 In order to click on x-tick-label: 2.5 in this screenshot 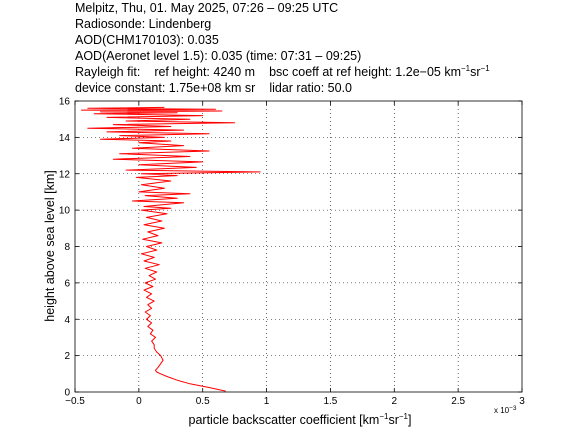, I will do `click(458, 401)`.